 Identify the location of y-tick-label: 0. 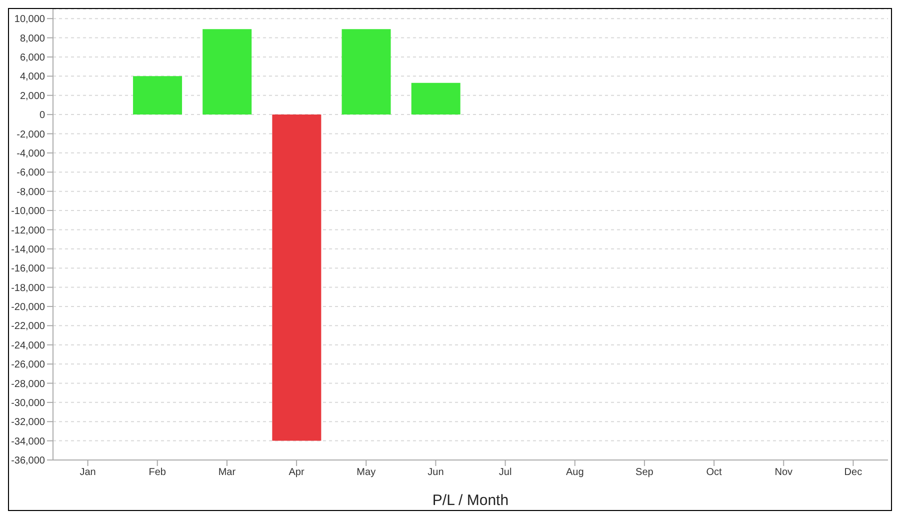
(42, 116).